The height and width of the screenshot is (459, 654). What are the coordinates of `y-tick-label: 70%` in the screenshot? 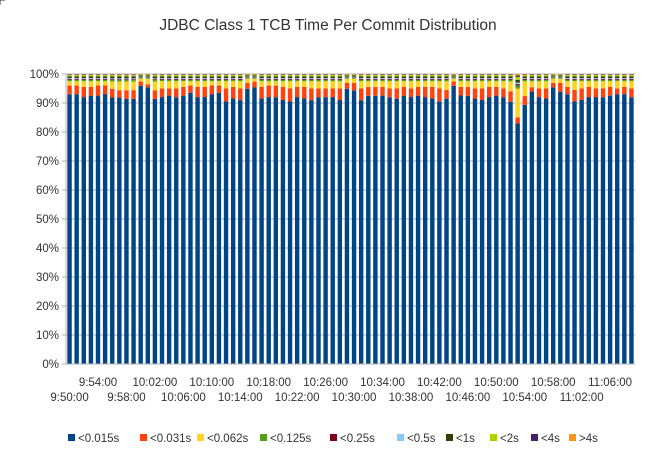 It's located at (47, 162).